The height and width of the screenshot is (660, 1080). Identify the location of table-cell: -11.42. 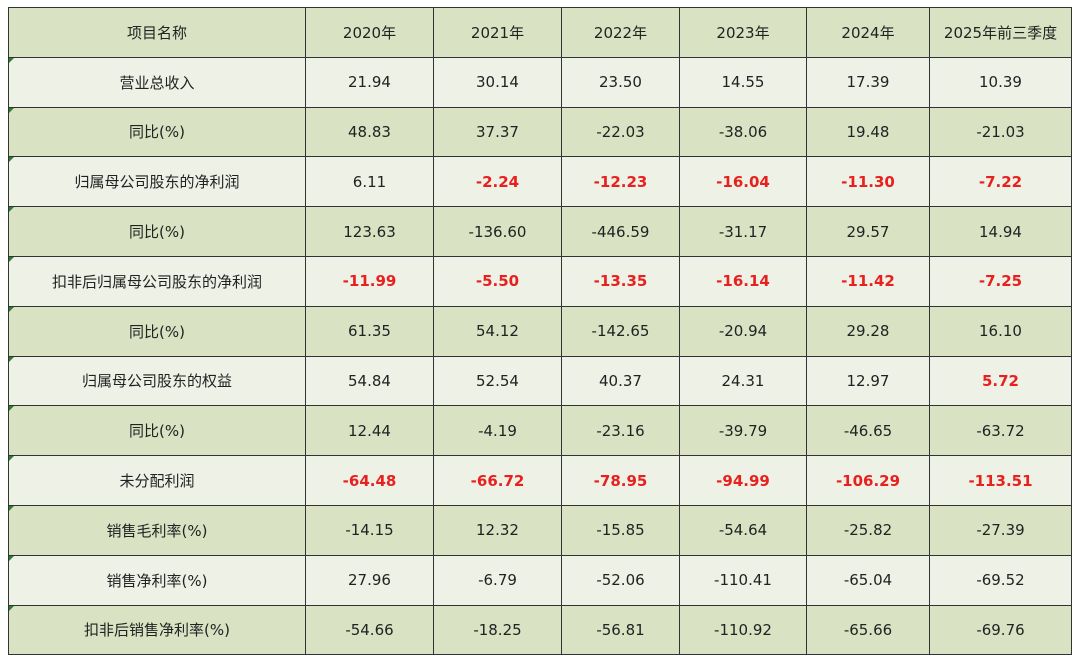
(868, 281).